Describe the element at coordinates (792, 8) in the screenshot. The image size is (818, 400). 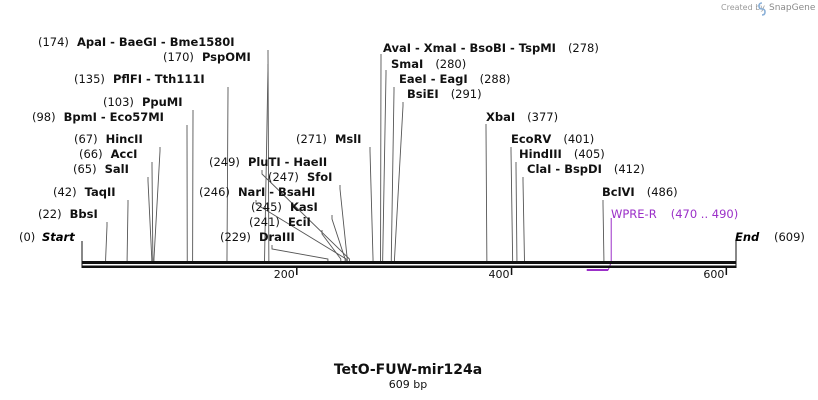
I see `brand-text: SnapGene` at that location.